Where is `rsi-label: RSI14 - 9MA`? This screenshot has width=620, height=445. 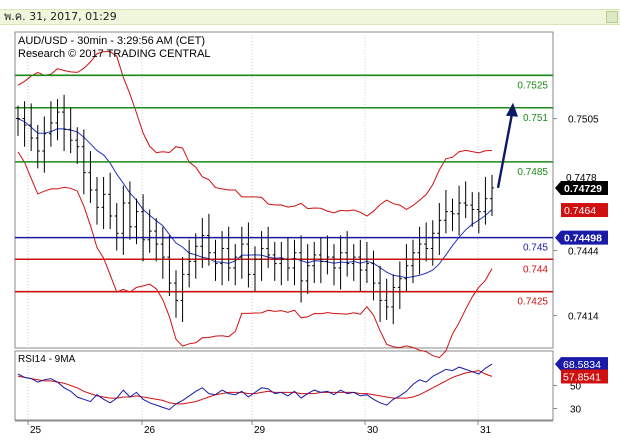 rsi-label: RSI14 - 9MA is located at coordinates (47, 359).